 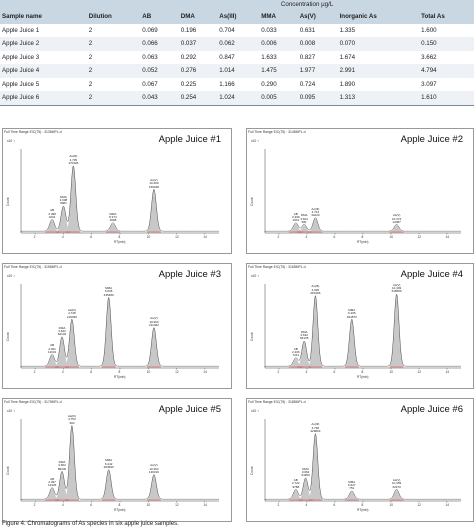 What do you see at coordinates (52, 482) in the screenshot?
I see `peak-label: AB 2.397 12426` at bounding box center [52, 482].